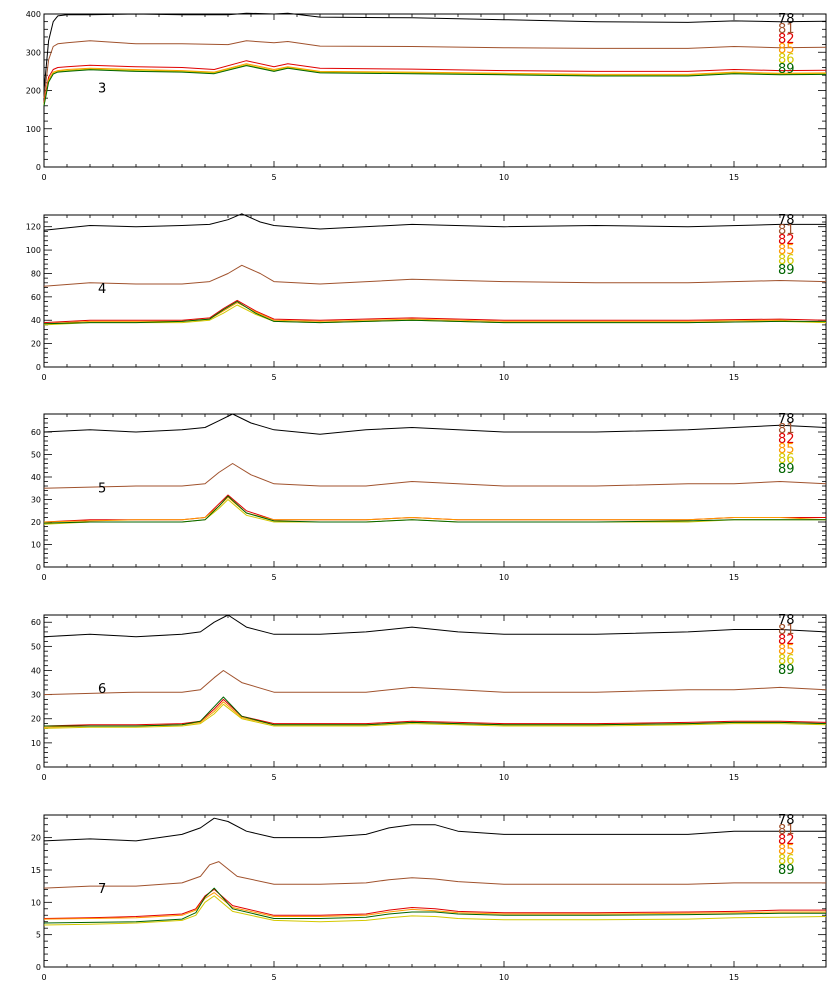 This screenshot has width=840, height=1000. Describe the element at coordinates (102, 289) in the screenshot. I see `panel-number-label: 4` at that location.